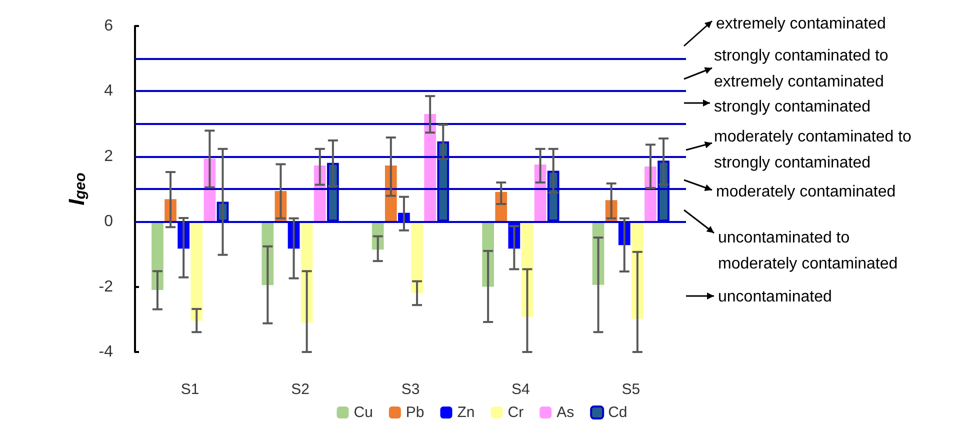 This screenshot has width=964, height=425. Describe the element at coordinates (300, 389) in the screenshot. I see `x-tick-label: S2` at that location.